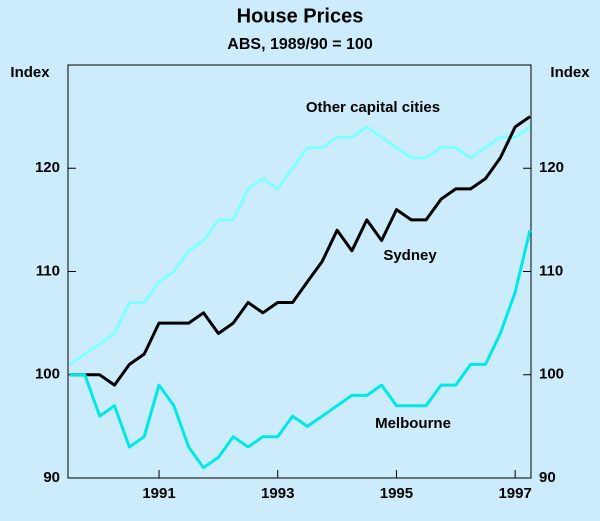 Image resolution: width=600 pixels, height=521 pixels. What do you see at coordinates (47, 374) in the screenshot?
I see `y-tick-label: 100` at bounding box center [47, 374].